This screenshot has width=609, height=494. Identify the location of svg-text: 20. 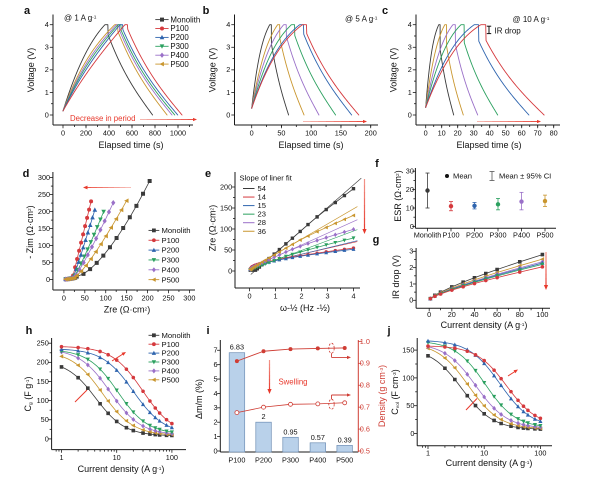
(452, 314).